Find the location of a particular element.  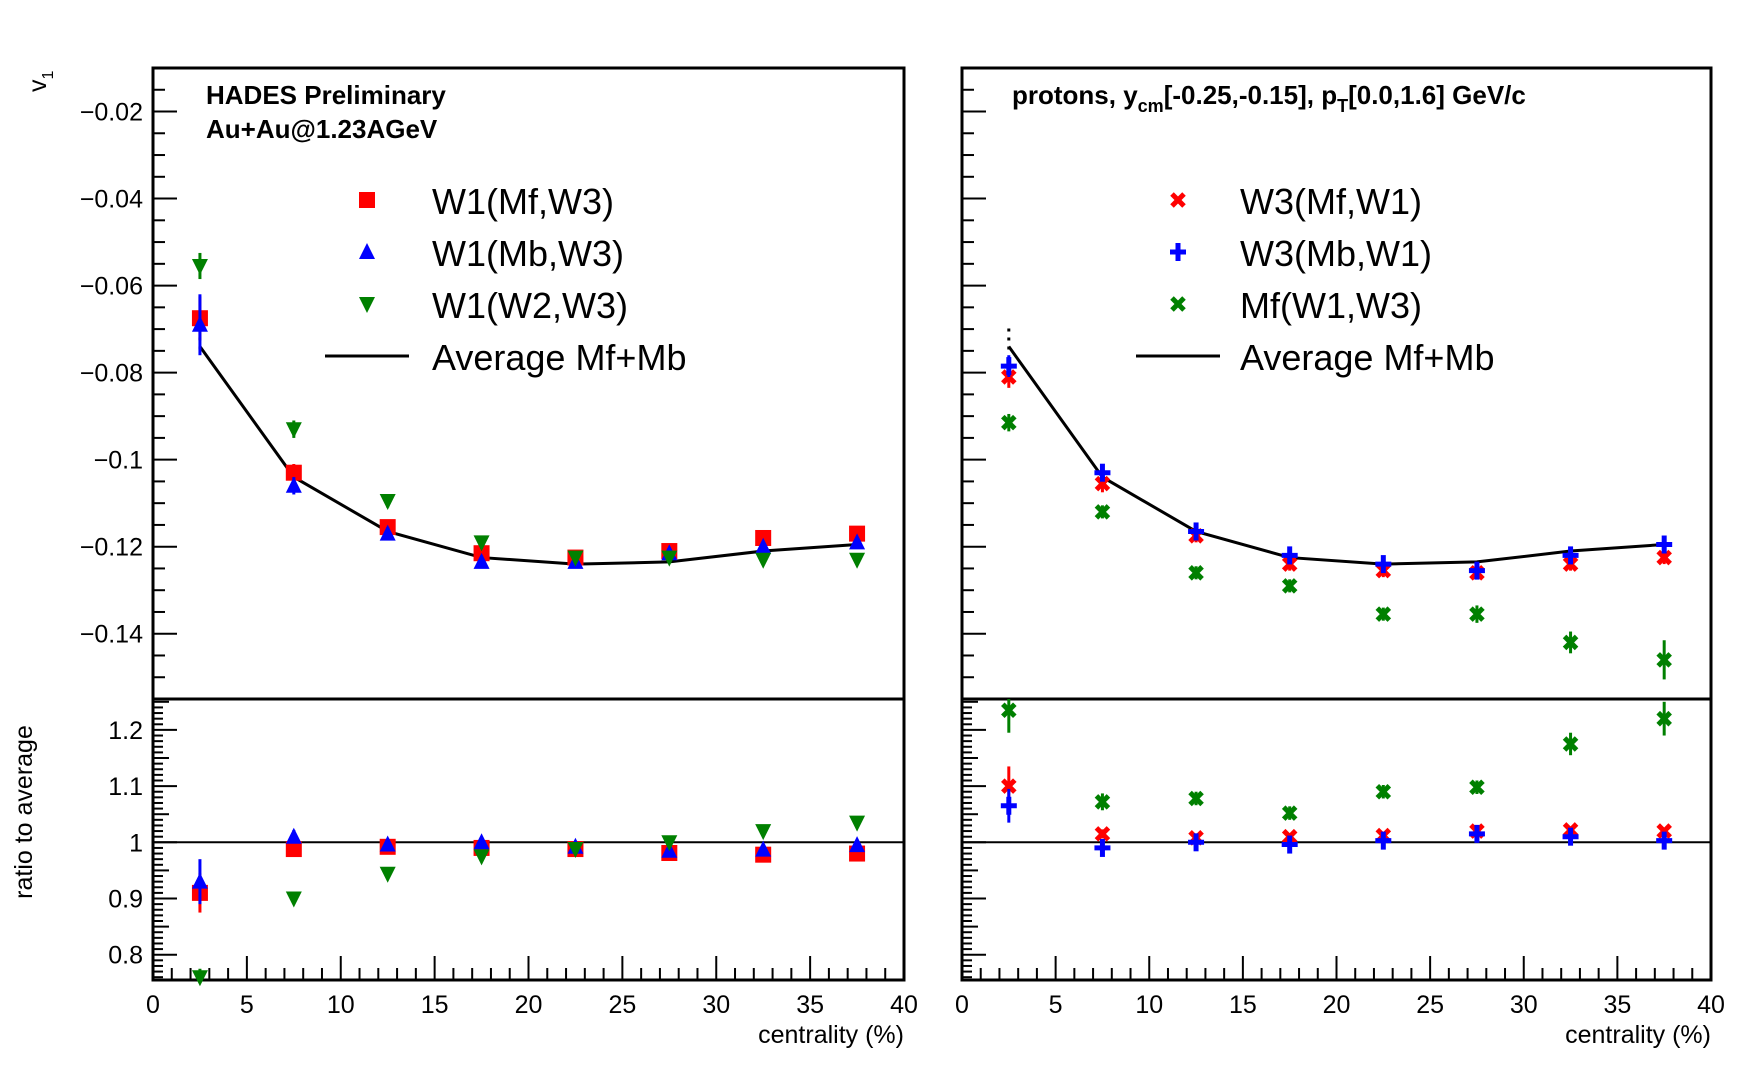

y-tick-label: 0.9 is located at coordinates (125, 900).